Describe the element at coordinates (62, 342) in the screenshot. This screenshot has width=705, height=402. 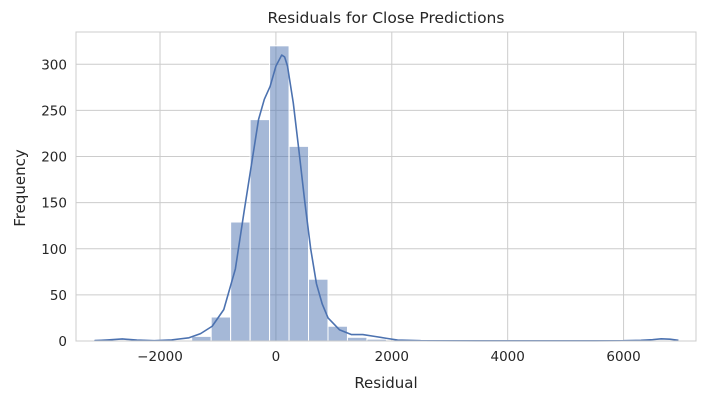
I see `y-tick-label: 0` at that location.